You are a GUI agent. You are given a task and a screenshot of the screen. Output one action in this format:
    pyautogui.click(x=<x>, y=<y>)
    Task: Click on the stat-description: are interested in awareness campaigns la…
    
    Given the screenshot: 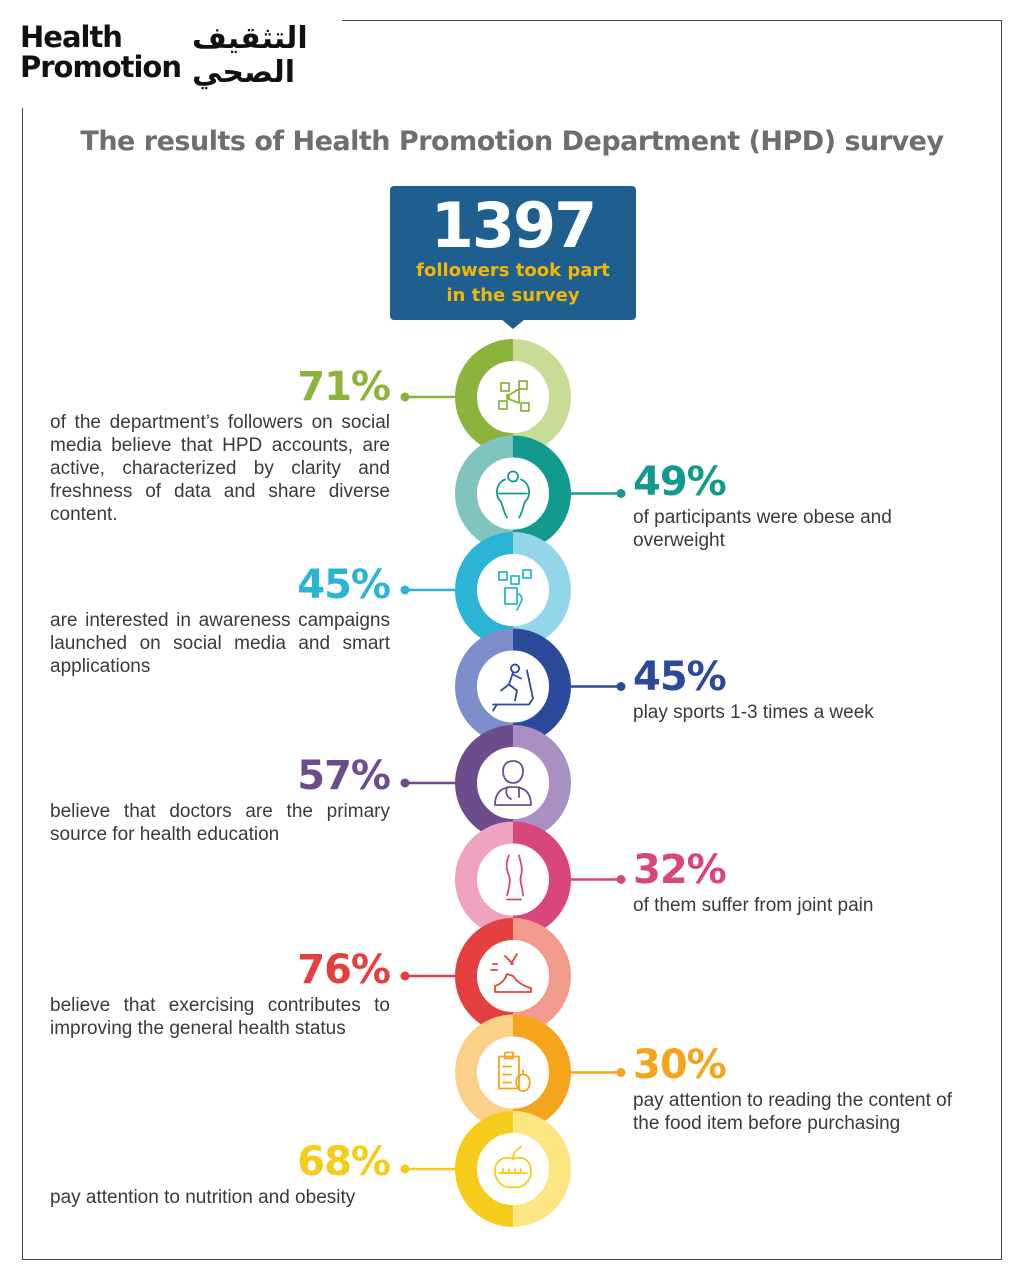 What is the action you would take?
    pyautogui.click(x=220, y=643)
    